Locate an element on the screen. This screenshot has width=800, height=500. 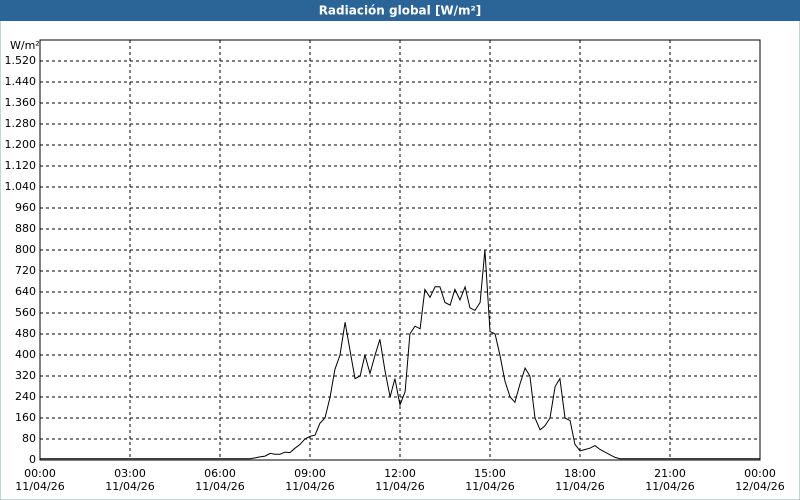
y-tick-label: 1.520 is located at coordinates (21, 60).